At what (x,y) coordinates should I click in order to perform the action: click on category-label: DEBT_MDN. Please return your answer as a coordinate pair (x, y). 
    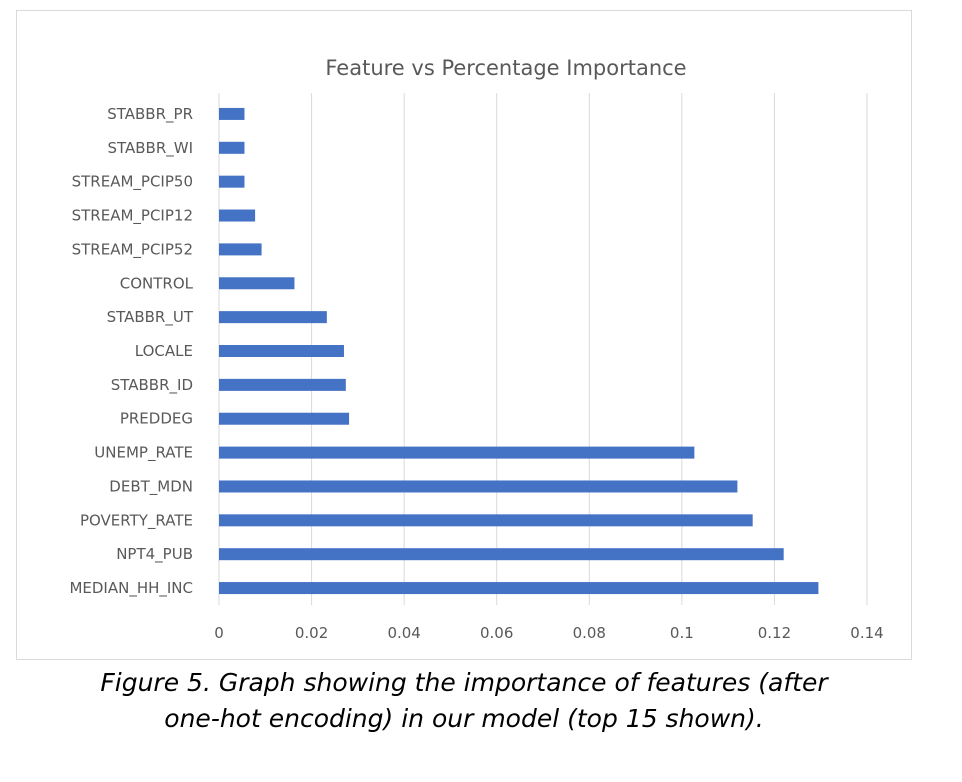
    Looking at the image, I should click on (151, 486).